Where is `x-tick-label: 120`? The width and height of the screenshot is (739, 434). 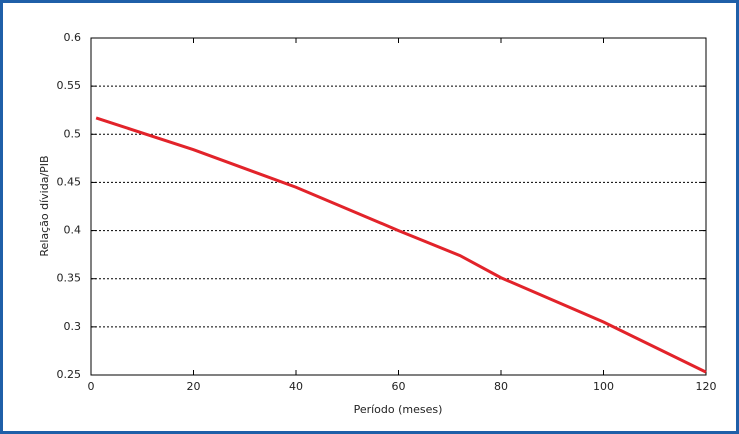 x-tick-label: 120 is located at coordinates (706, 386).